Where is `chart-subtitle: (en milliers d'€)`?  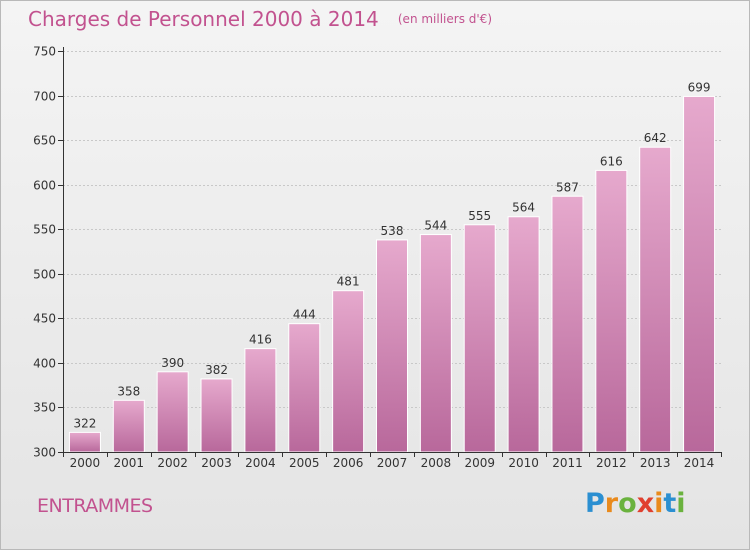
chart-subtitle: (en milliers d'€) is located at coordinates (444, 19).